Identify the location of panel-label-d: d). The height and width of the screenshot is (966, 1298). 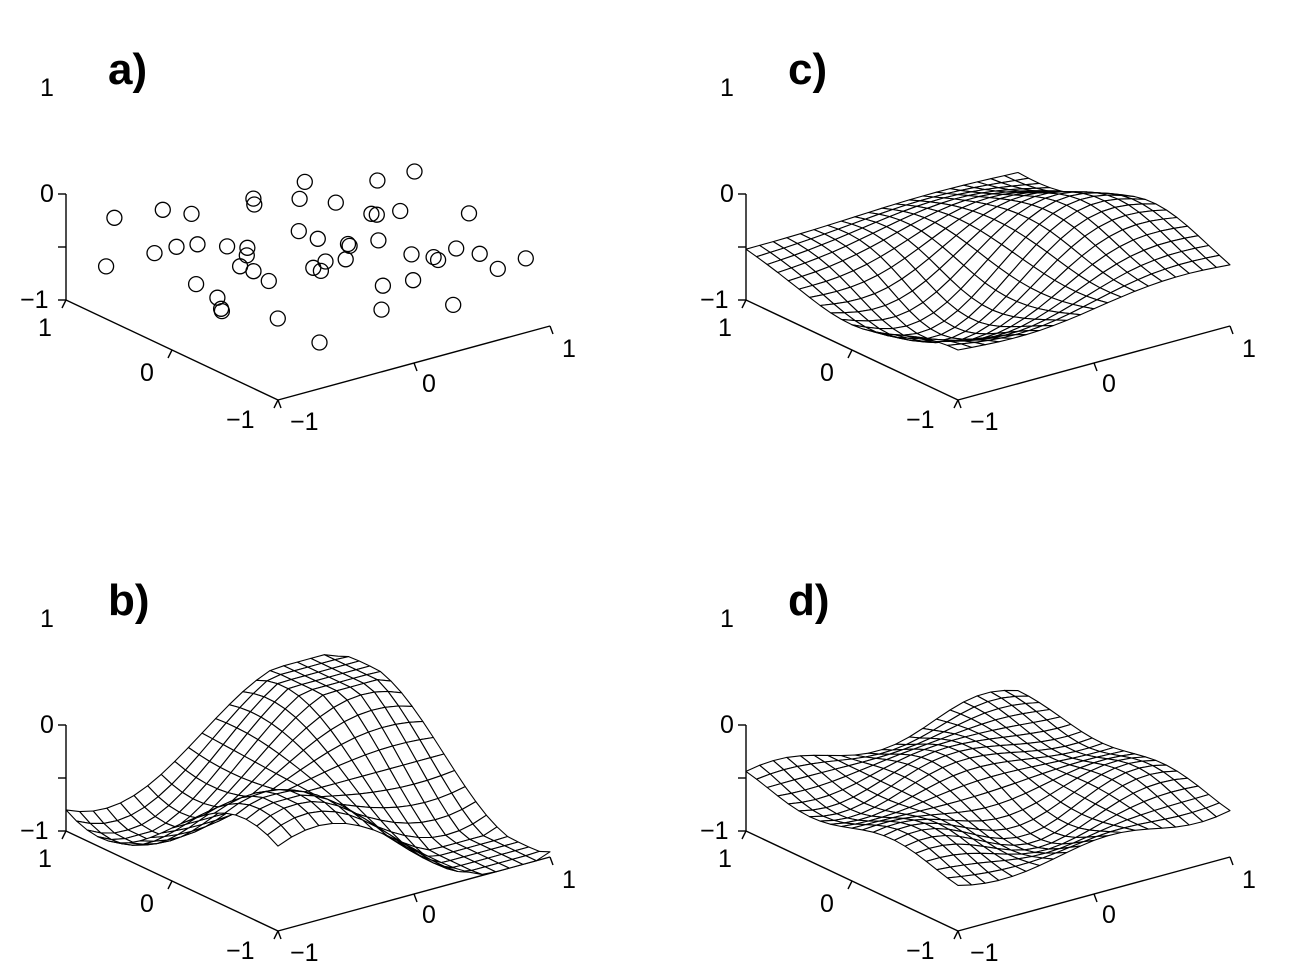
(809, 600).